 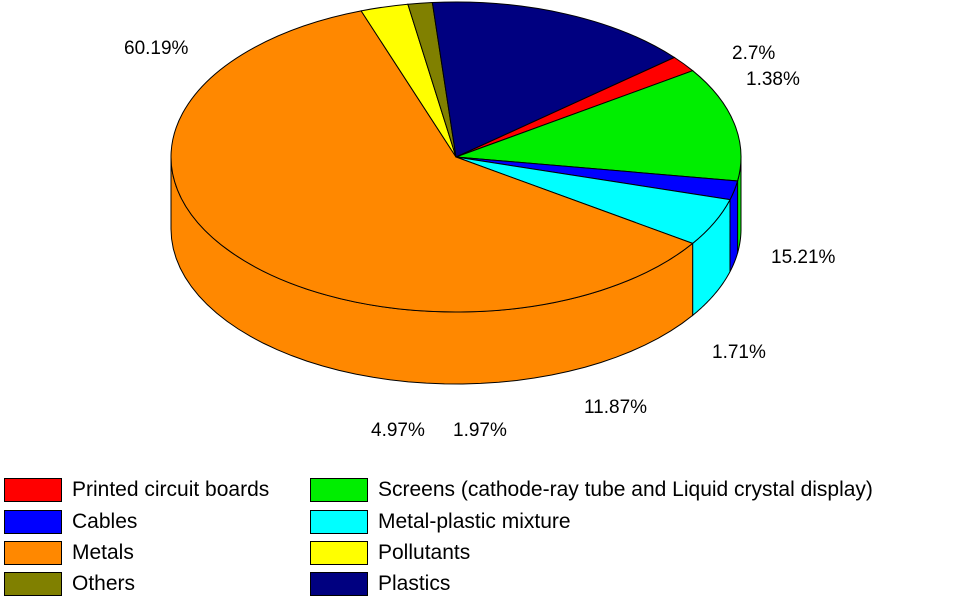 What do you see at coordinates (156, 48) in the screenshot?
I see `pct-label-metals: 60.19%` at bounding box center [156, 48].